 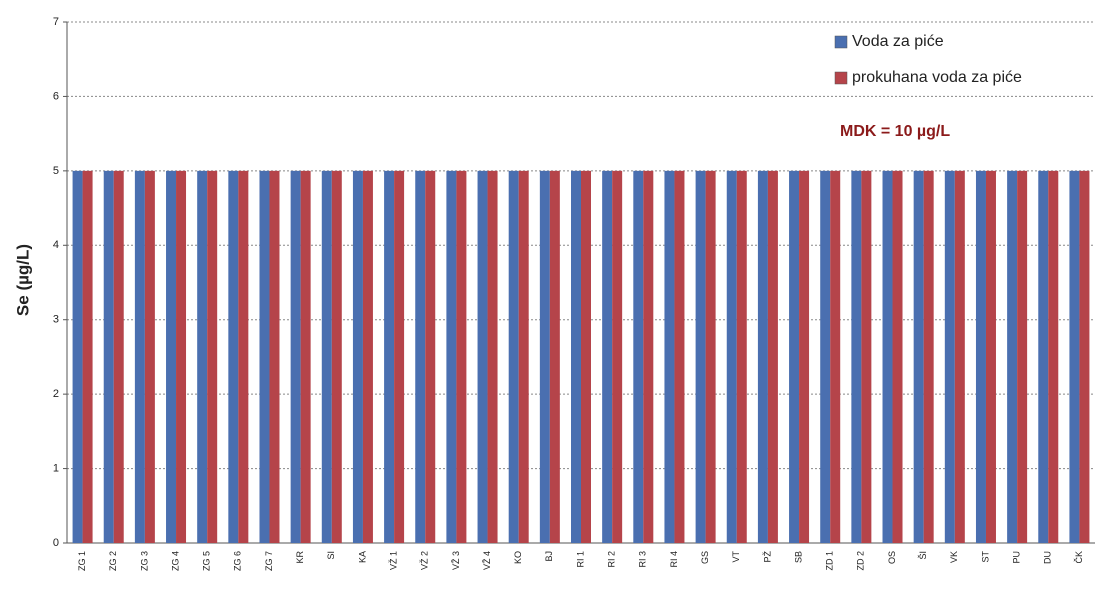 I want to click on y-tick-label: 7, so click(x=56, y=22).